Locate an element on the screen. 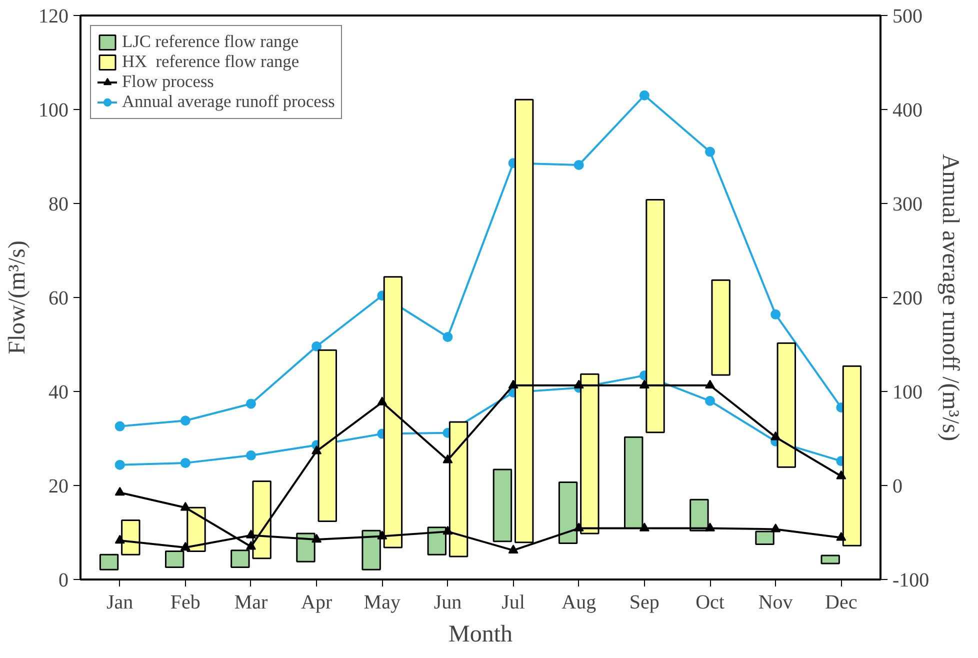 This screenshot has width=978, height=658. y-tick-label: 20 is located at coordinates (58, 487).